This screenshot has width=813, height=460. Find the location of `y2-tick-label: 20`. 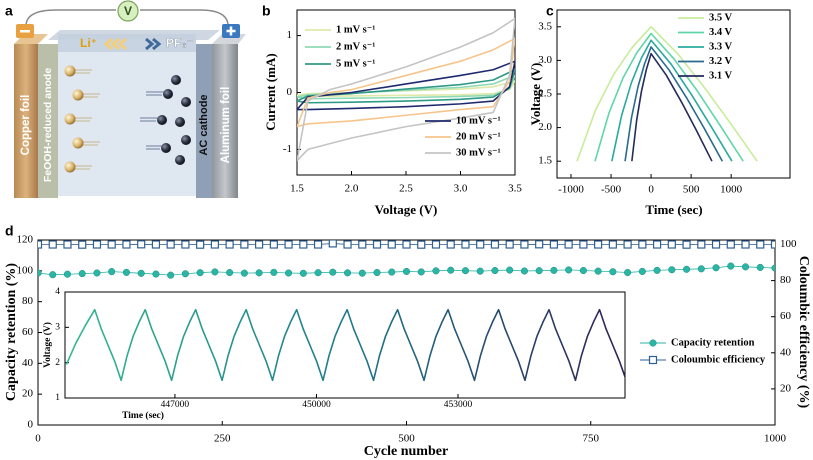

y2-tick-label: 20 is located at coordinates (786, 388).